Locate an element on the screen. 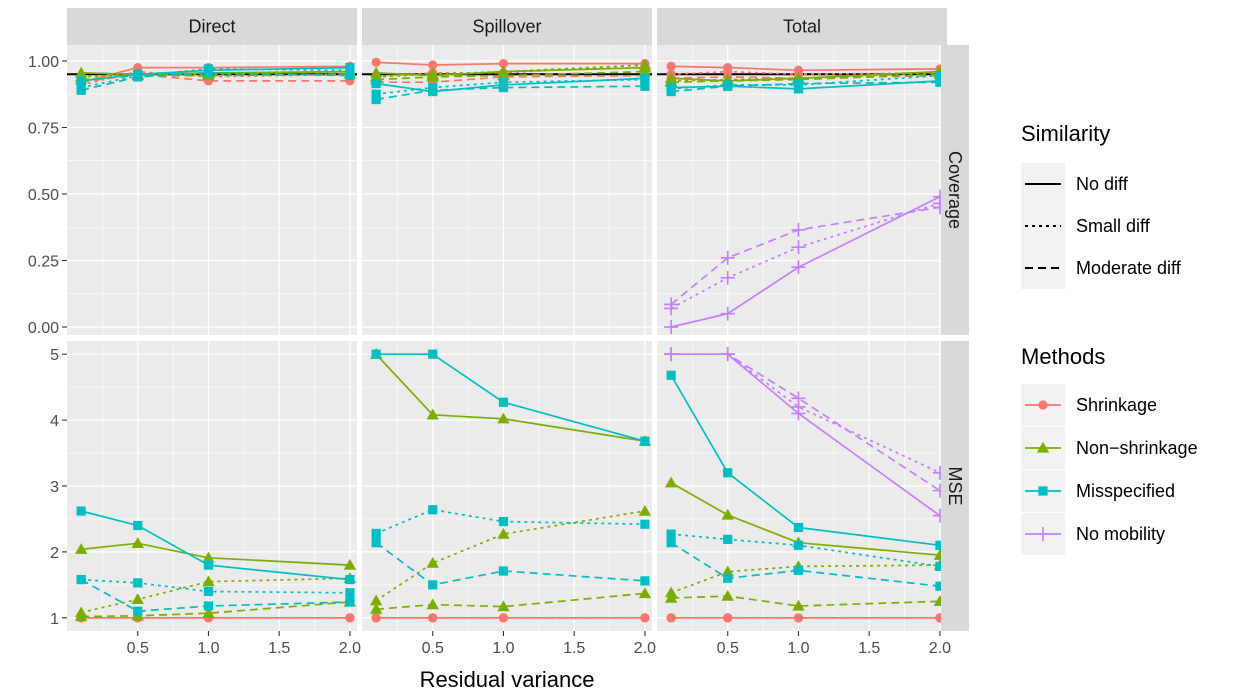 The height and width of the screenshot is (696, 1243). series-line-spillover-mse-non-shrinkage-moderate-diff is located at coordinates (510, 601).